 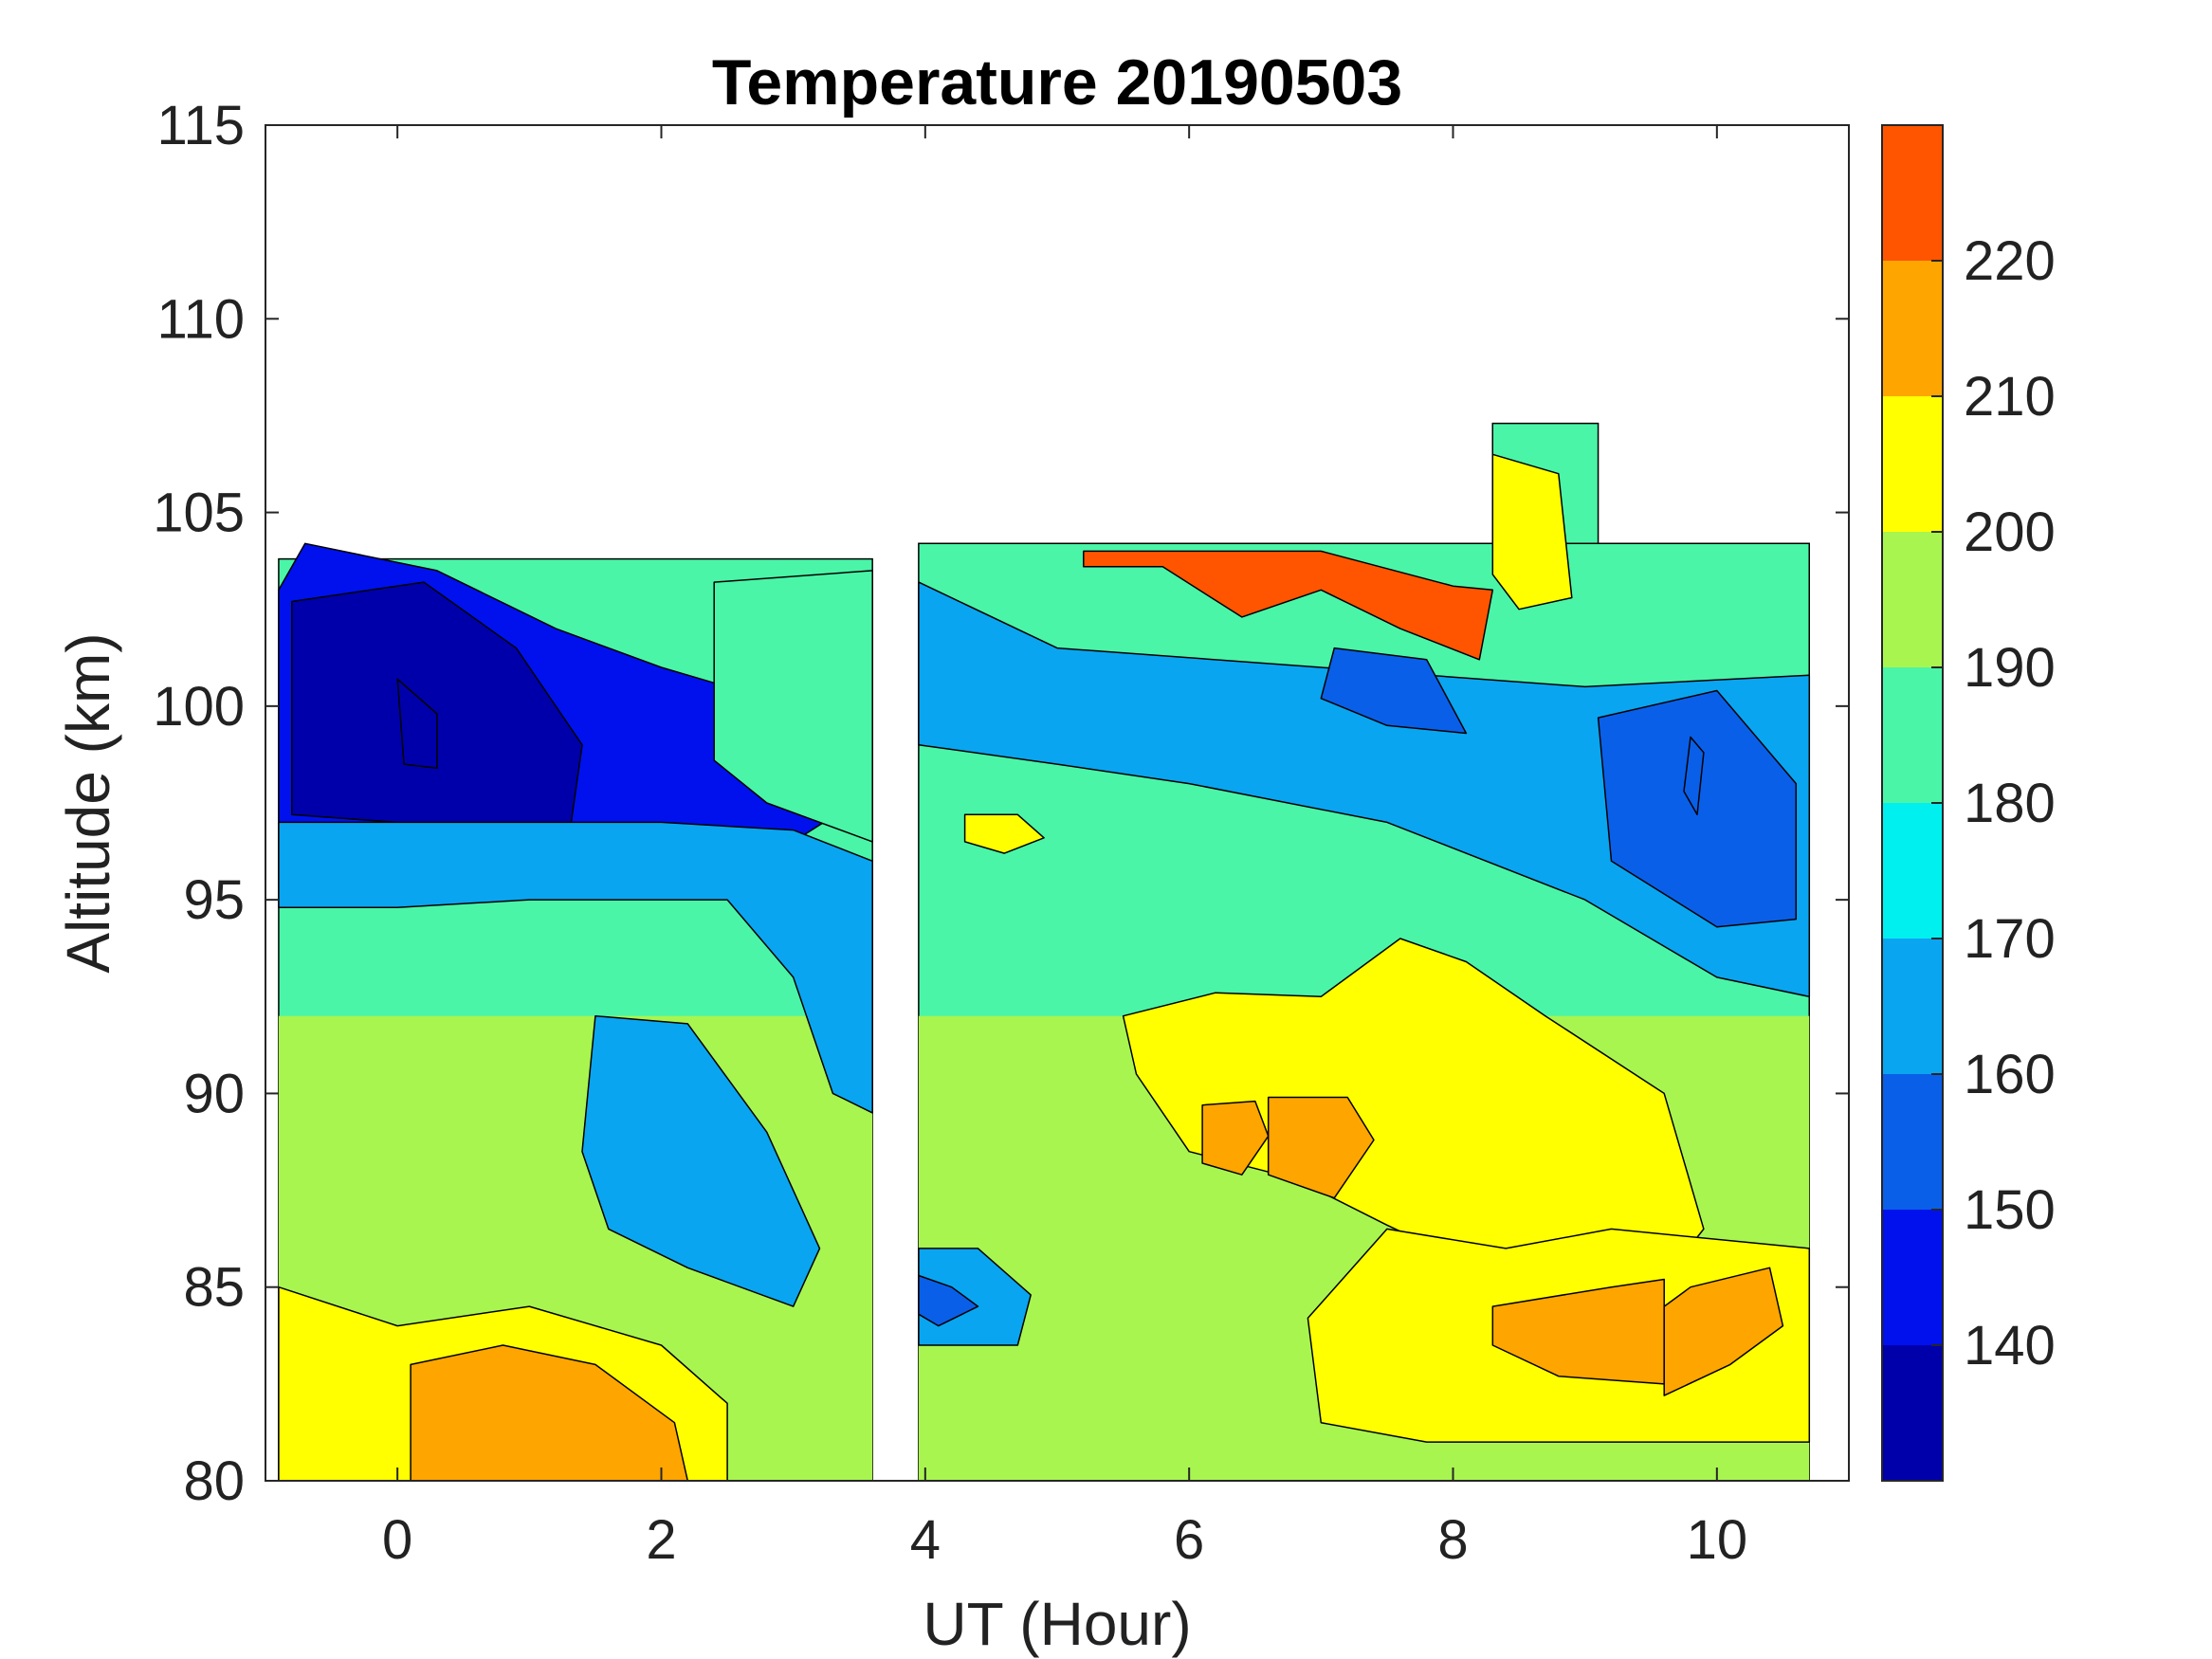 What do you see at coordinates (199, 513) in the screenshot?
I see `y-tick-label: 105` at bounding box center [199, 513].